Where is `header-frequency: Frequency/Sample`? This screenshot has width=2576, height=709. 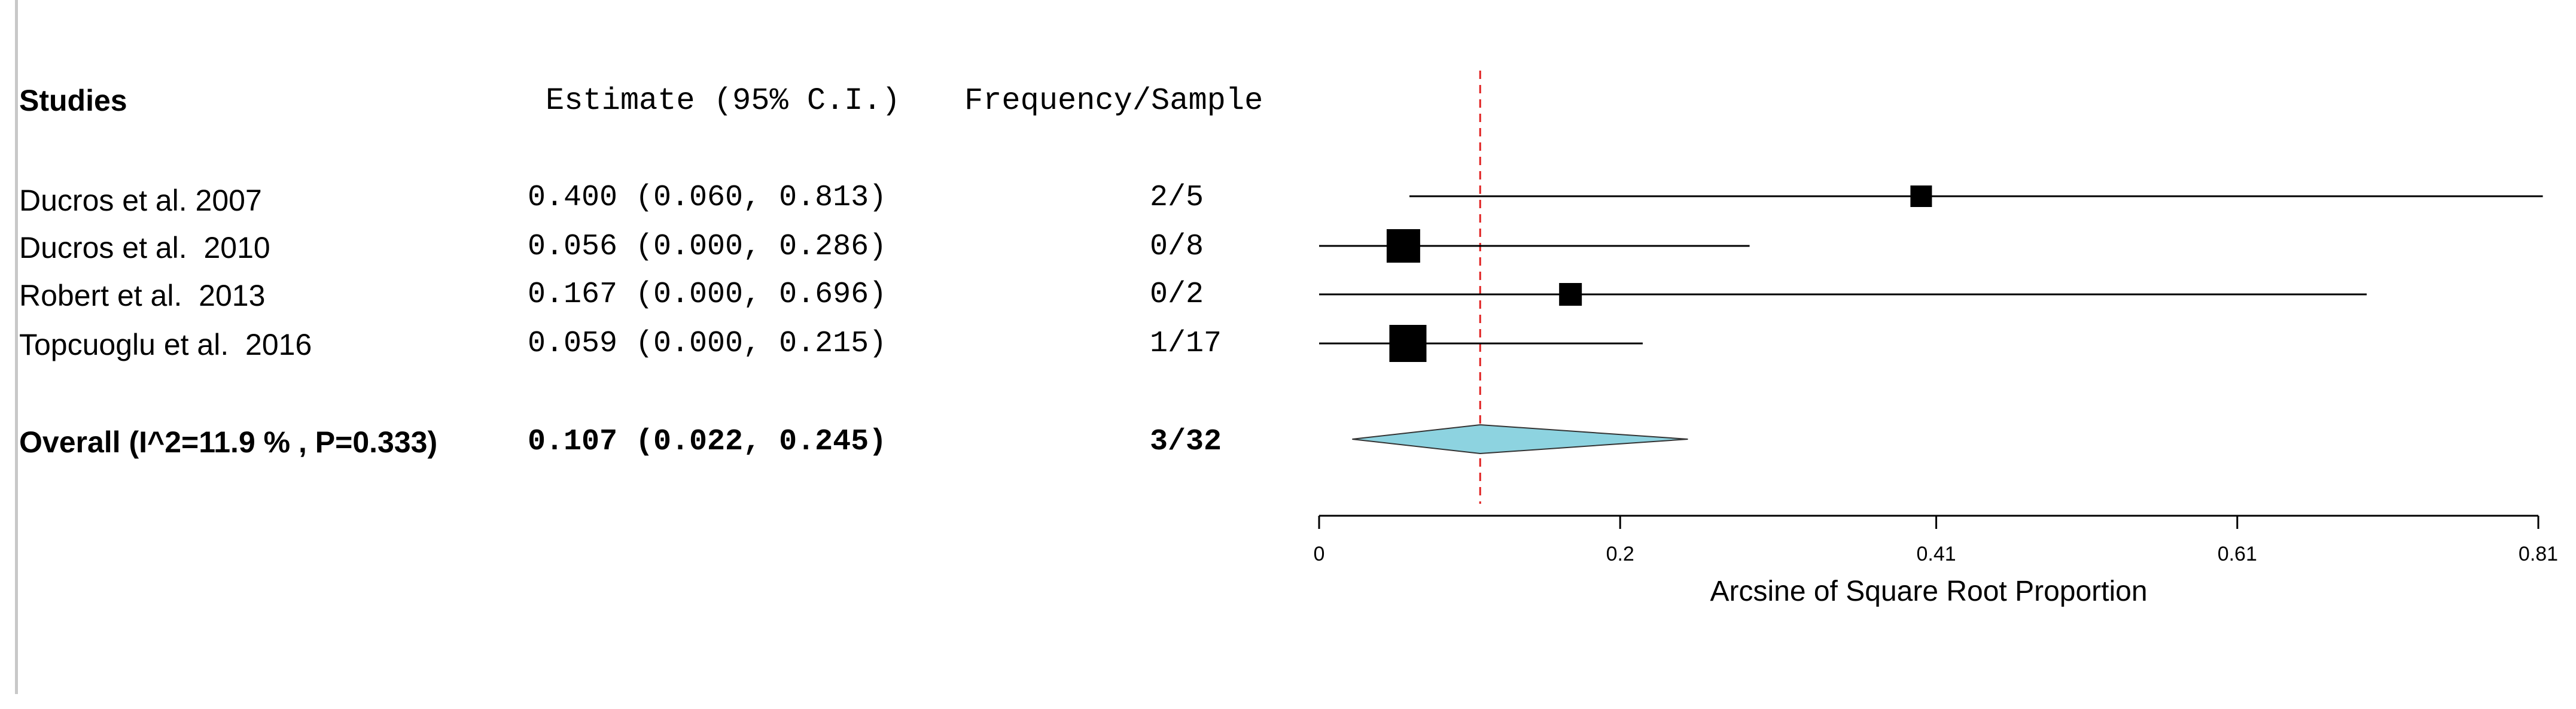
header-frequency: Frequency/Sample is located at coordinates (1113, 101).